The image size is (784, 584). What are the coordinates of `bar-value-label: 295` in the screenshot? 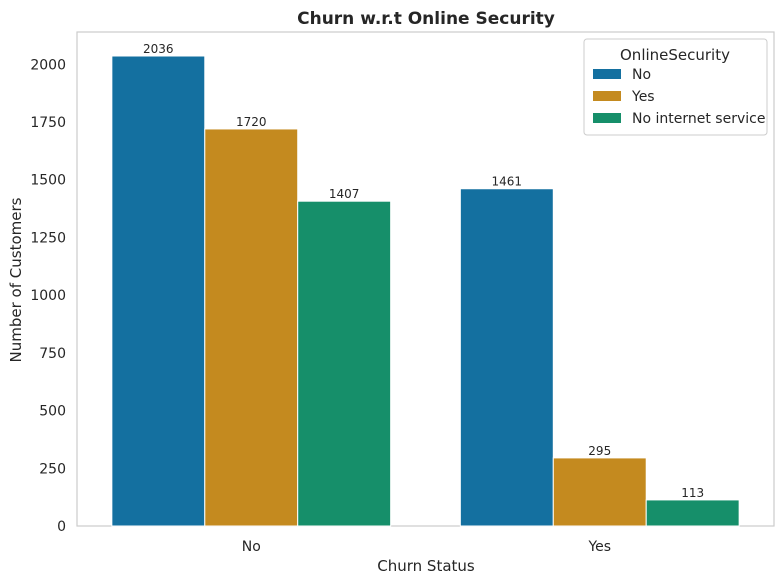 It's located at (599, 451).